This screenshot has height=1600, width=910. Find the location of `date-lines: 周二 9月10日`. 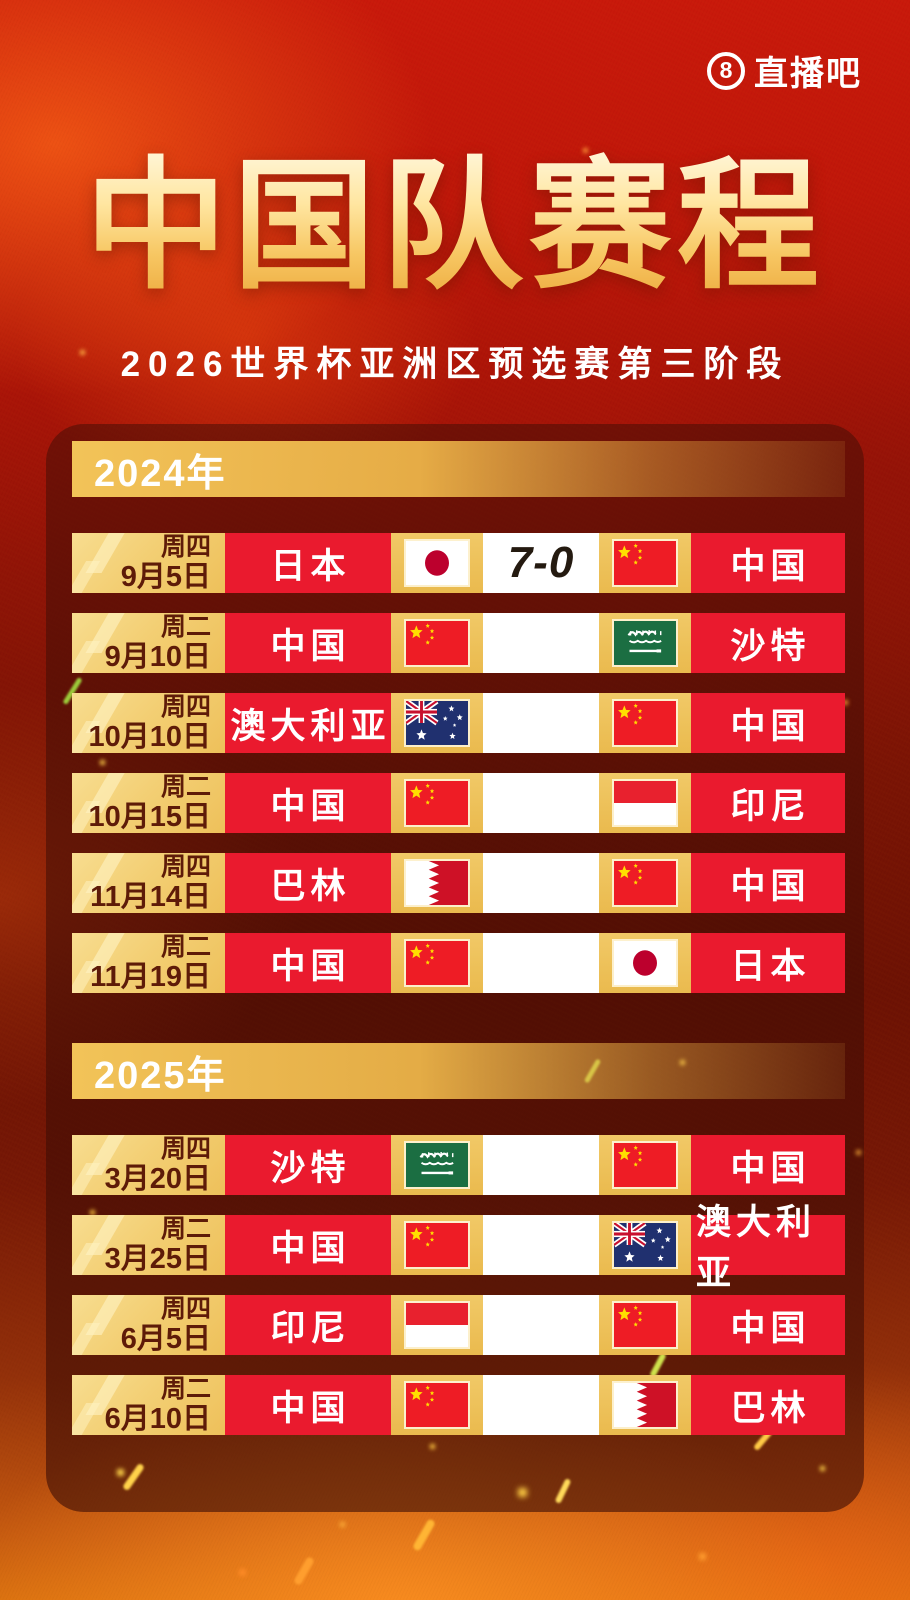

date-lines: 周二 9月10日 is located at coordinates (158, 643).